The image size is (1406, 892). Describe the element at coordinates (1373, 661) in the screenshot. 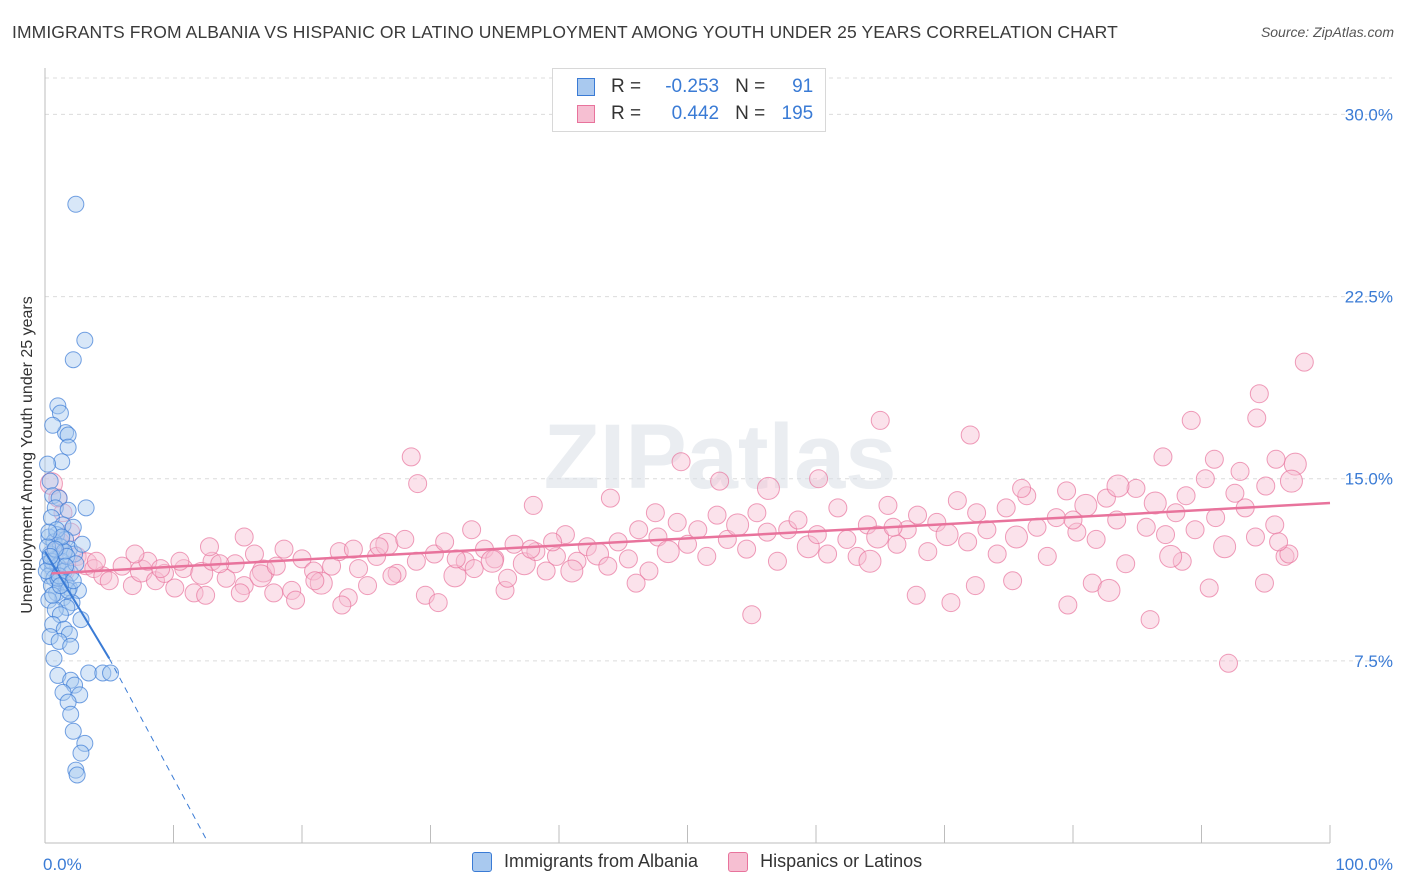

I see `y-tick-label: 7.5%` at that location.